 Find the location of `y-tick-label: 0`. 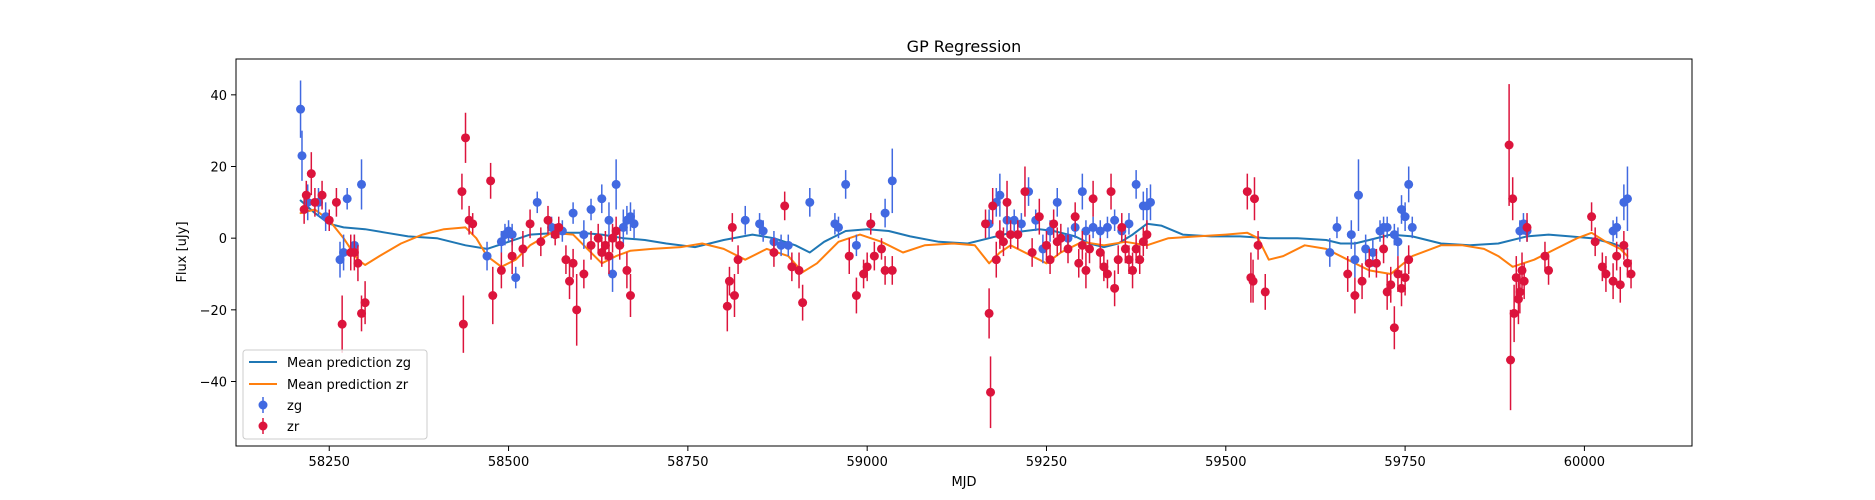

y-tick-label: 0 is located at coordinates (223, 239).